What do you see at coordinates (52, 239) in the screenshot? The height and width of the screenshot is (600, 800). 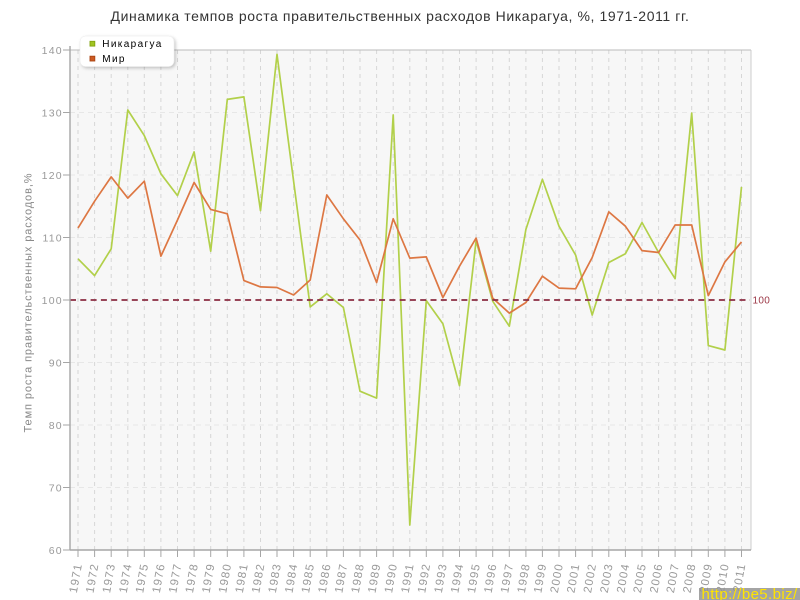 I see `svg-text: 110` at bounding box center [52, 239].